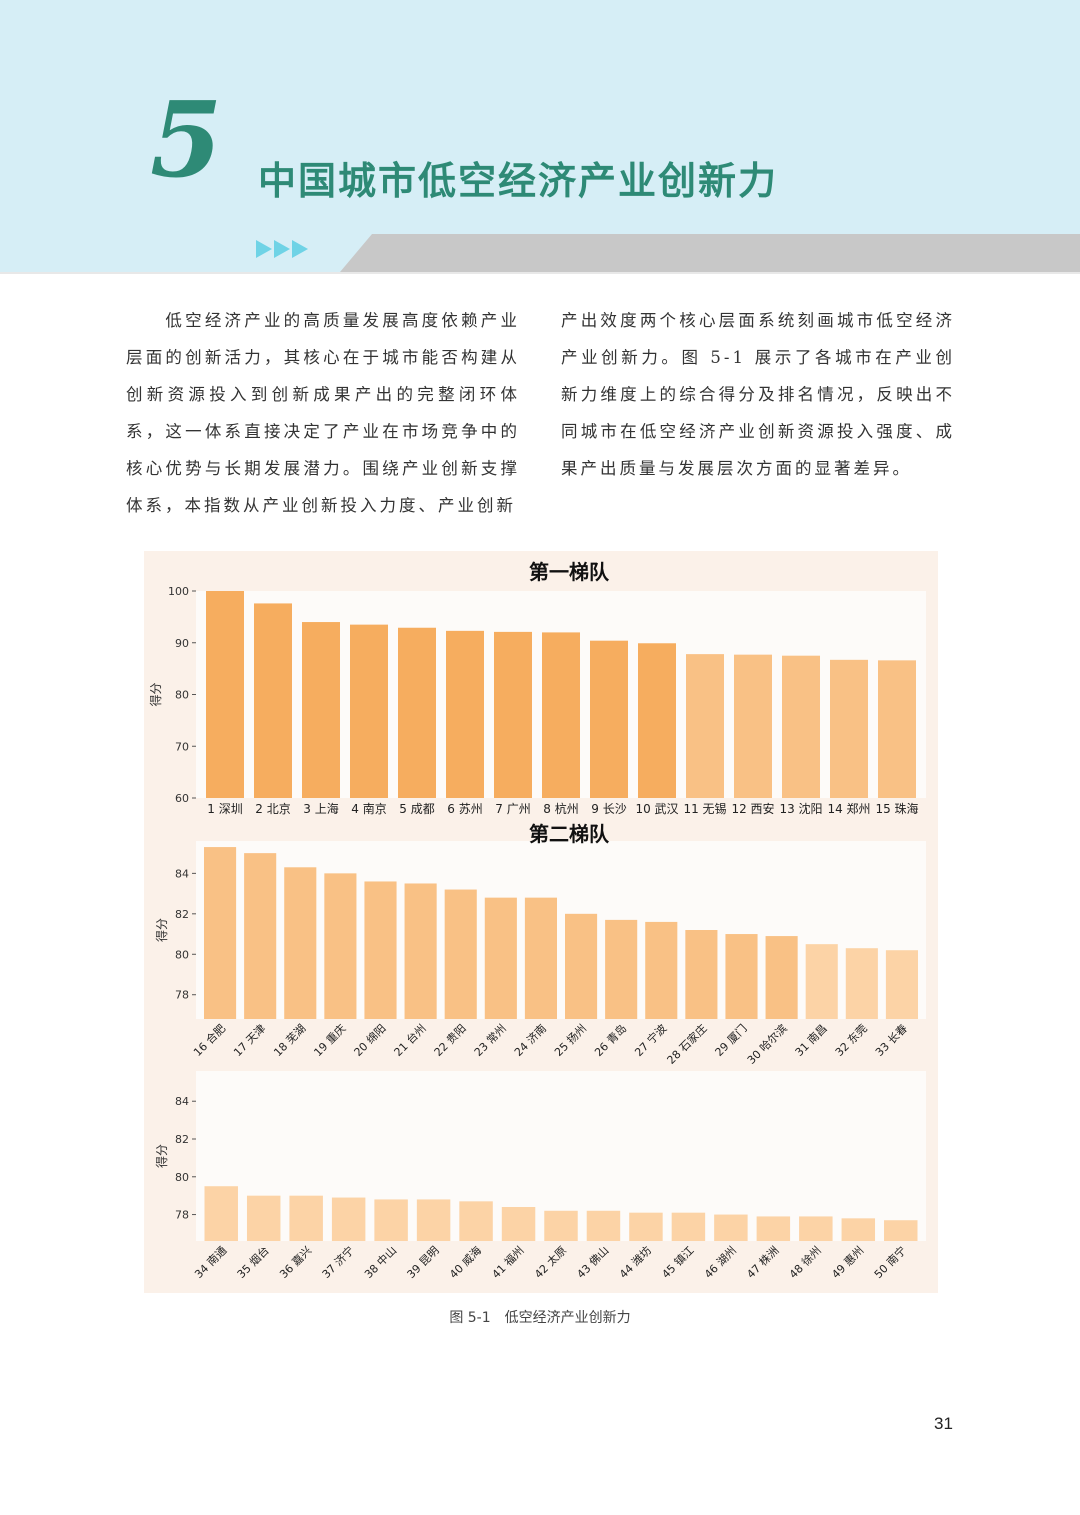 The image size is (1080, 1515). What do you see at coordinates (518, 180) in the screenshot?
I see `chapter-title: 中国城市低空经济产业创新力` at bounding box center [518, 180].